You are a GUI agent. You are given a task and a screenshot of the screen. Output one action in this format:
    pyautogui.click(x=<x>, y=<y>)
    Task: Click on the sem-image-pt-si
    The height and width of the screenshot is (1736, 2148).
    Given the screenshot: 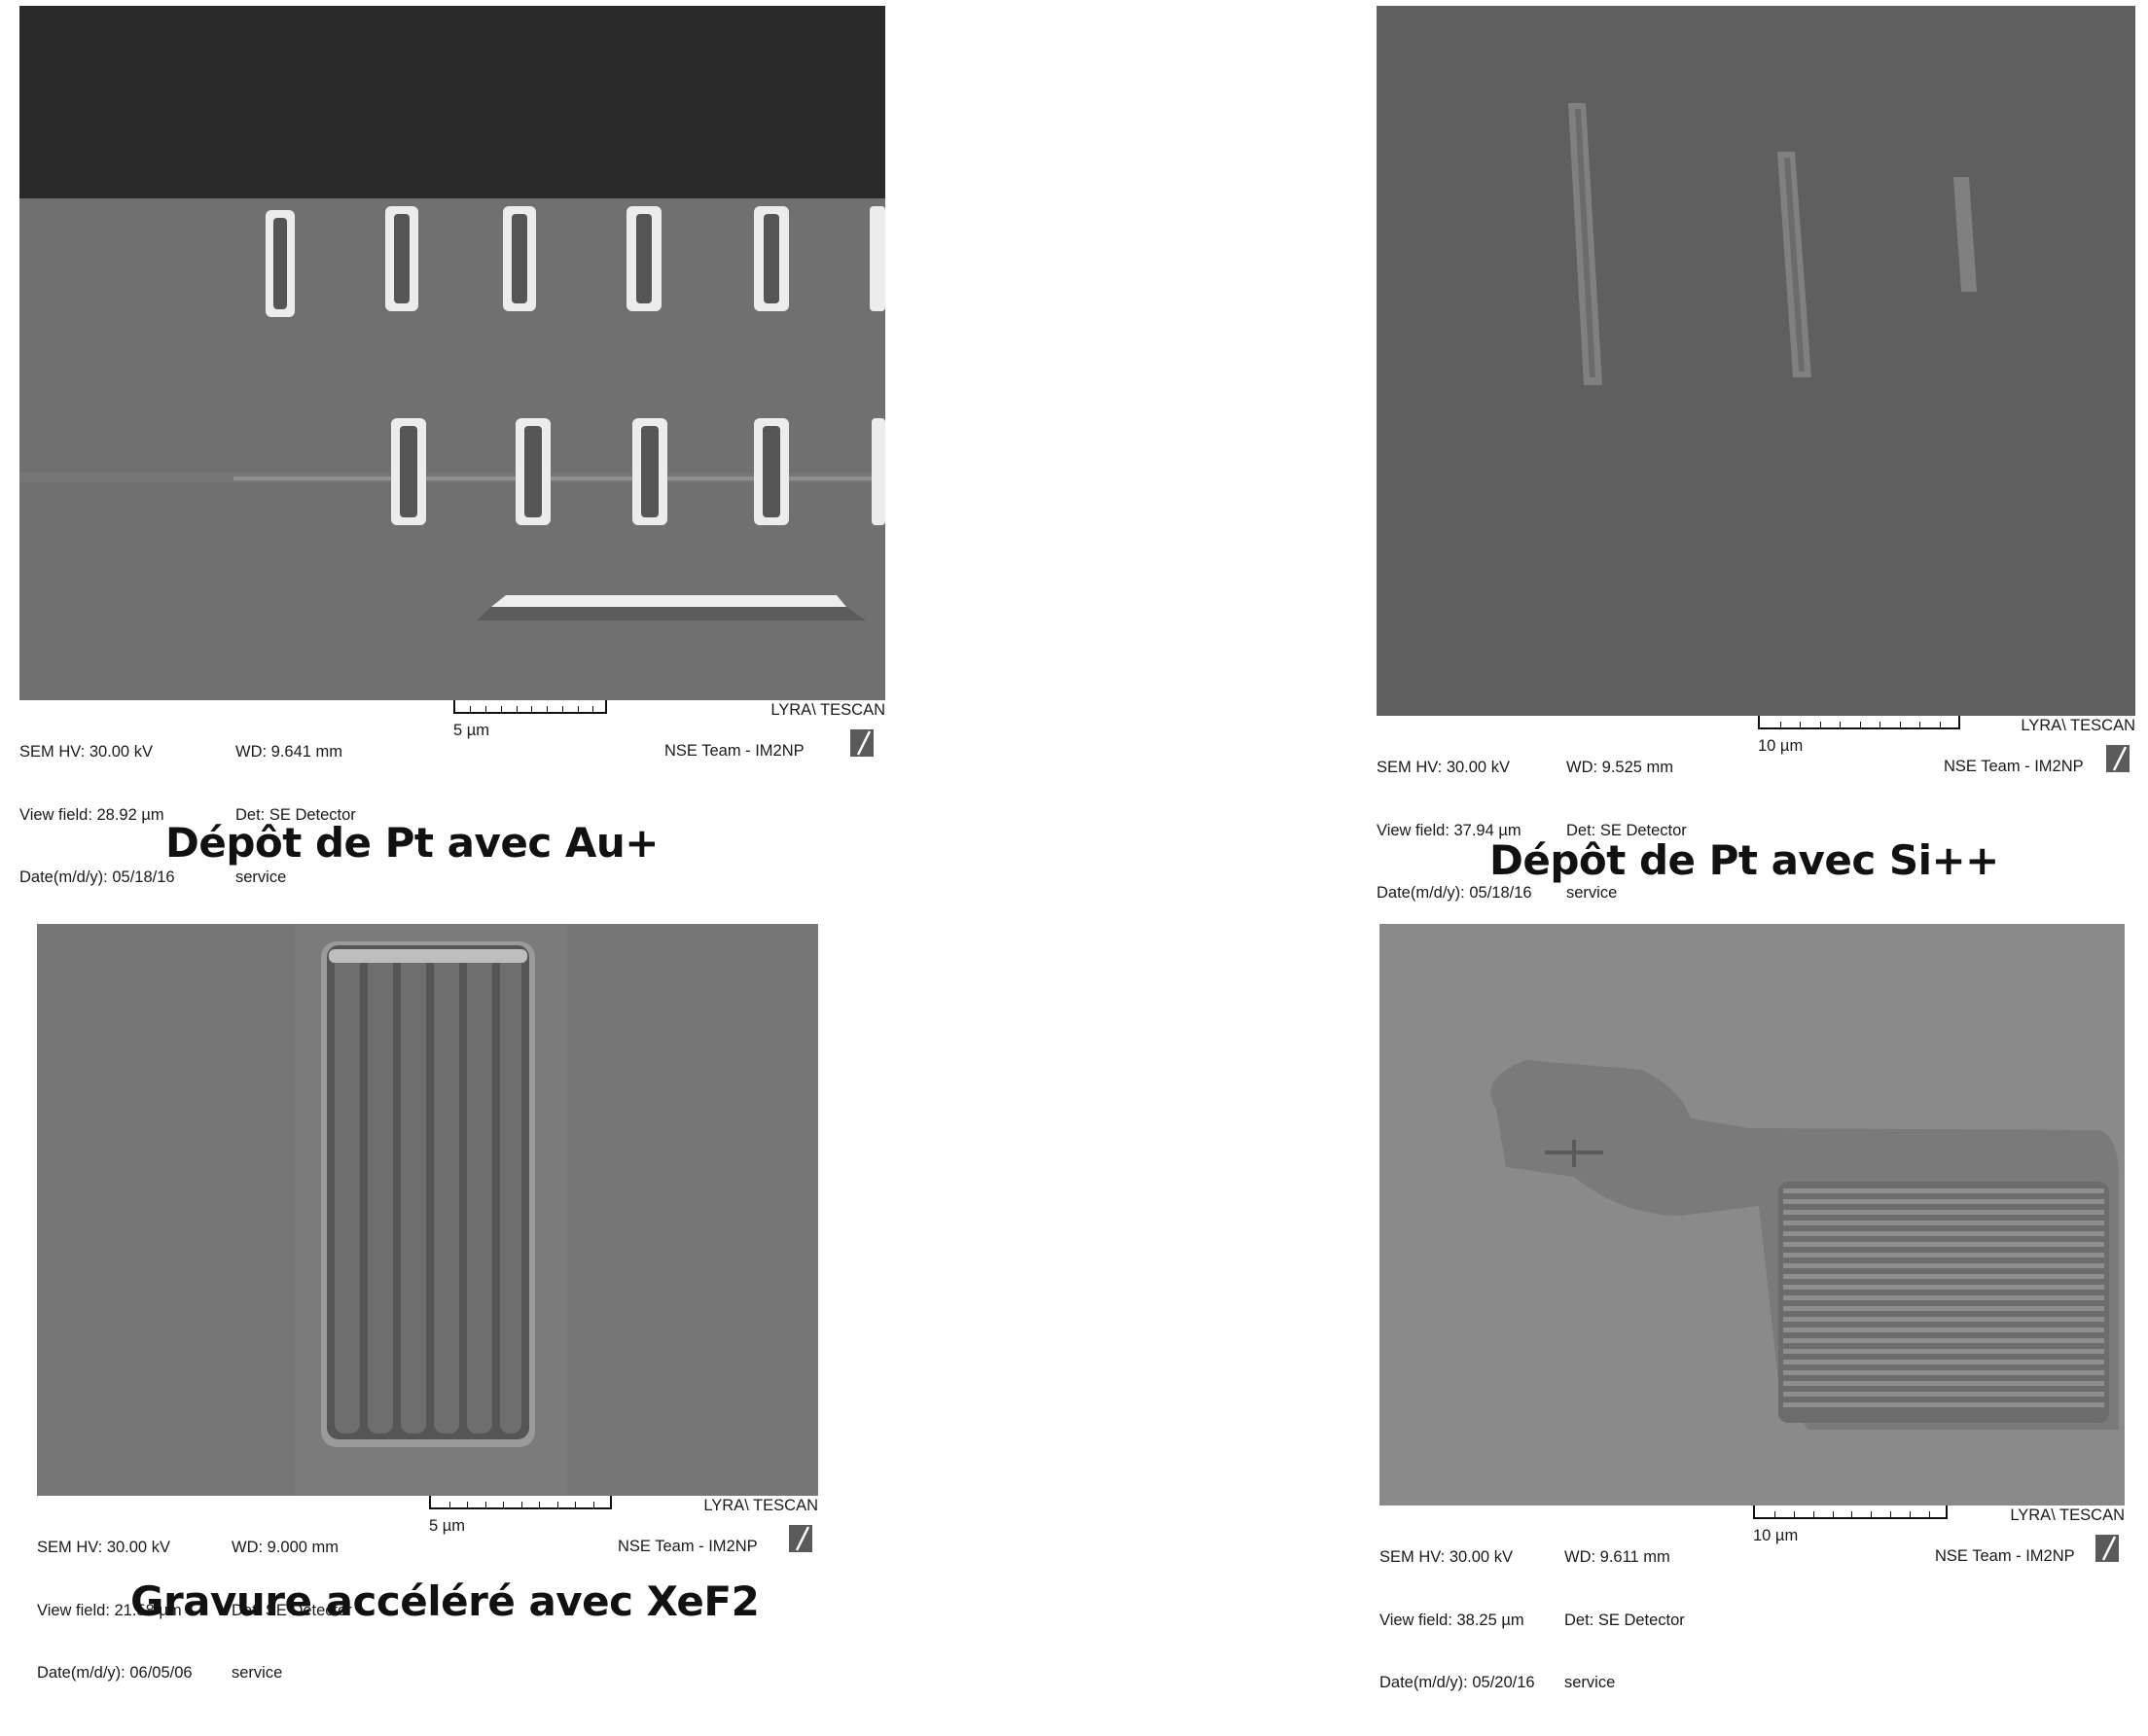 What is the action you would take?
    pyautogui.click(x=1756, y=361)
    